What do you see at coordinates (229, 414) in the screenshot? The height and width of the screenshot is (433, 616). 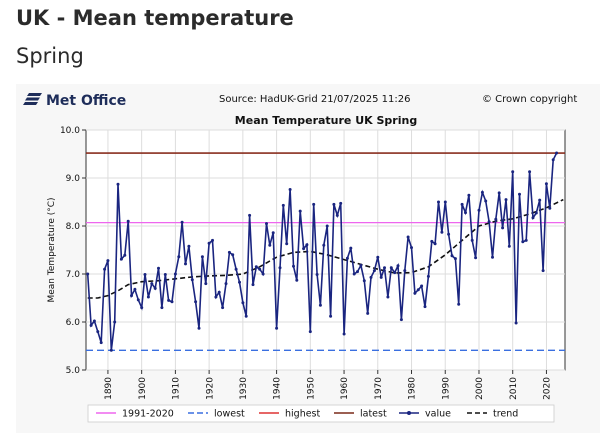 I see `legend-label-lowest: lowest` at bounding box center [229, 414].